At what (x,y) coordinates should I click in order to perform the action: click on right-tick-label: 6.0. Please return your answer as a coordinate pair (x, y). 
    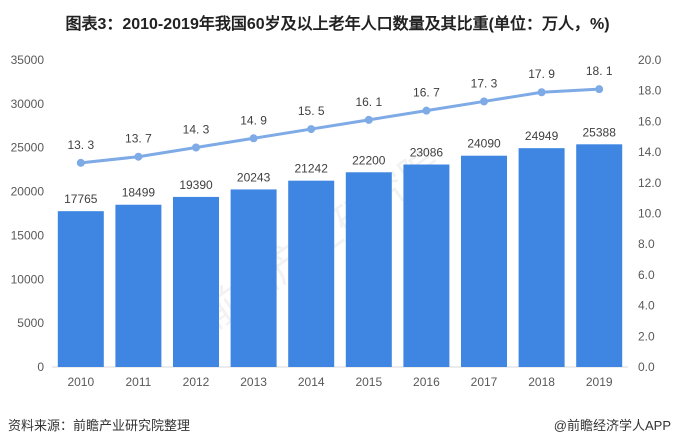
    Looking at the image, I should click on (646, 275).